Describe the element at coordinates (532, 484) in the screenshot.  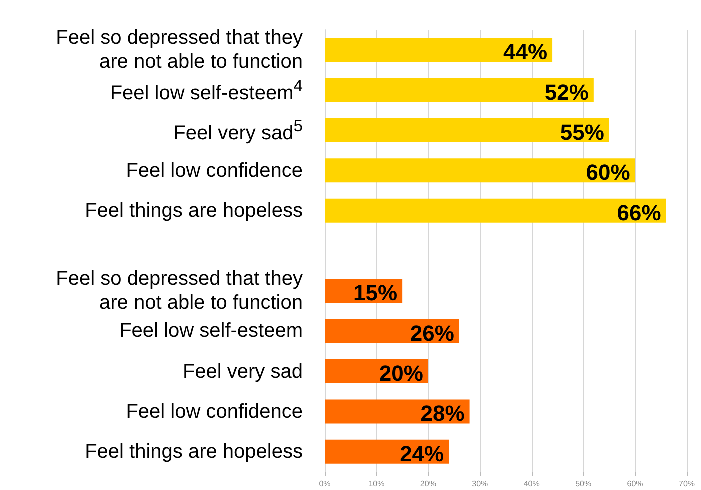
I see `x-tick-label: 40%` at that location.